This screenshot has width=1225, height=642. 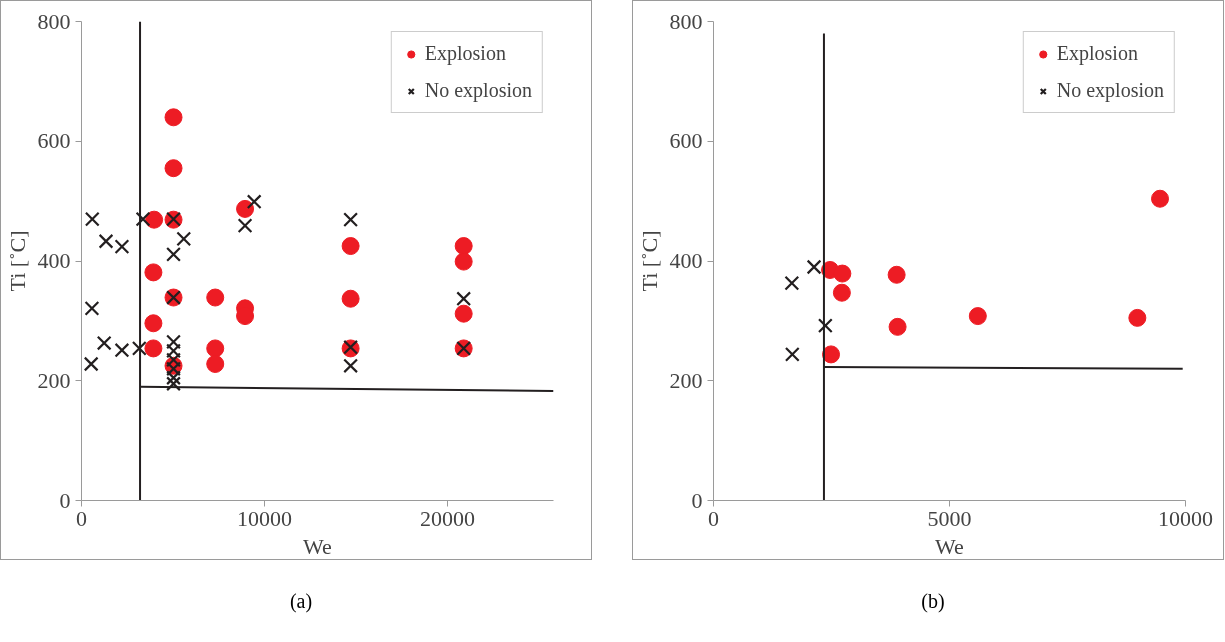 What do you see at coordinates (933, 601) in the screenshot?
I see `text: (b)` at bounding box center [933, 601].